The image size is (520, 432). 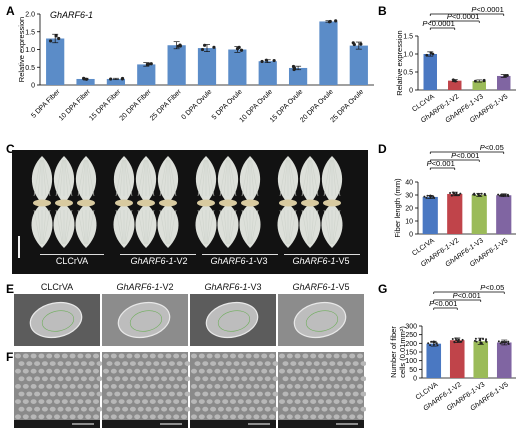 What do you see at coordinates (46, 104) in the screenshot?
I see `category-label: 5 DPA Fiber` at bounding box center [46, 104].